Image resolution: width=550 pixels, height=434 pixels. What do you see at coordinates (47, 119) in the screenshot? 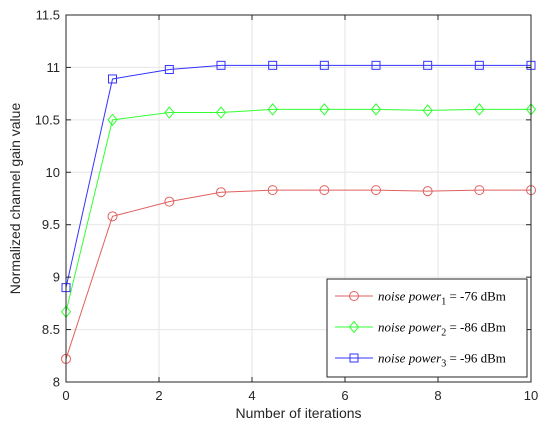
I see `y-tick-label: 10.5` at bounding box center [47, 119].